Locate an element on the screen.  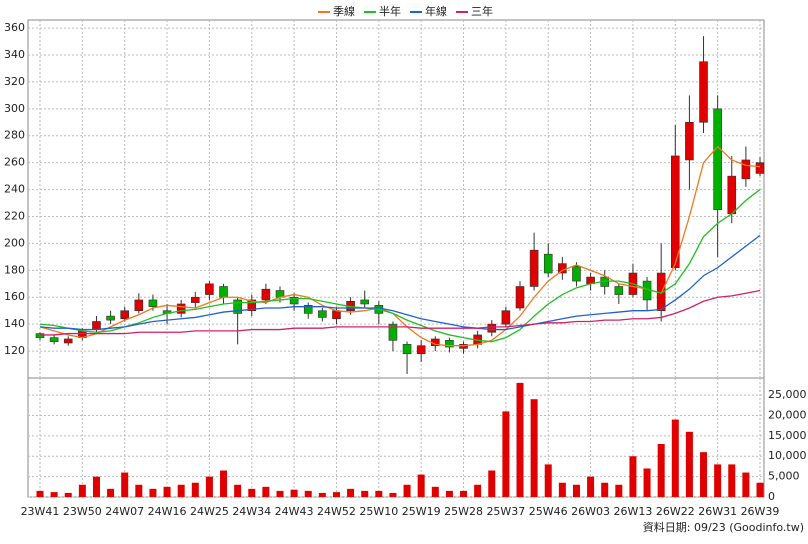
y-tick-label: 10,000 is located at coordinates (787, 455).